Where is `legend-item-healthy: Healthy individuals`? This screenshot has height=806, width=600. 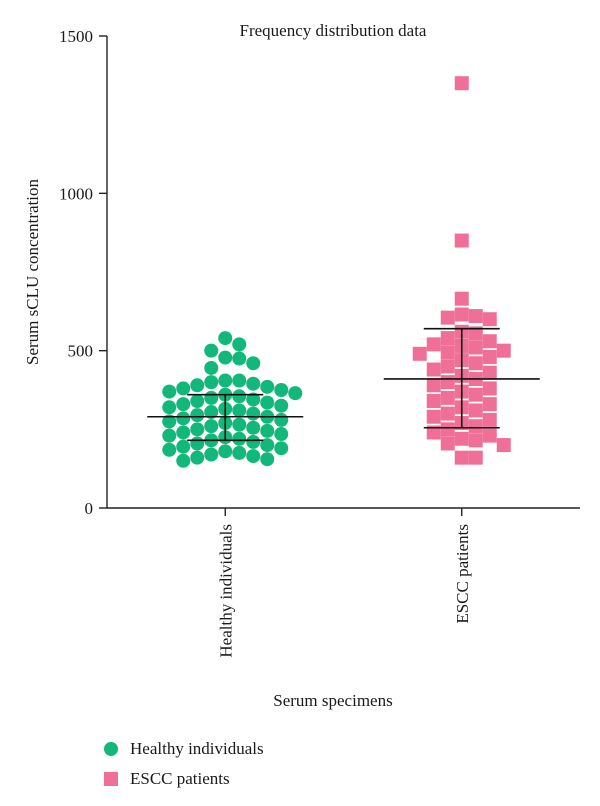
legend-item-healthy: Healthy individuals is located at coordinates (184, 749).